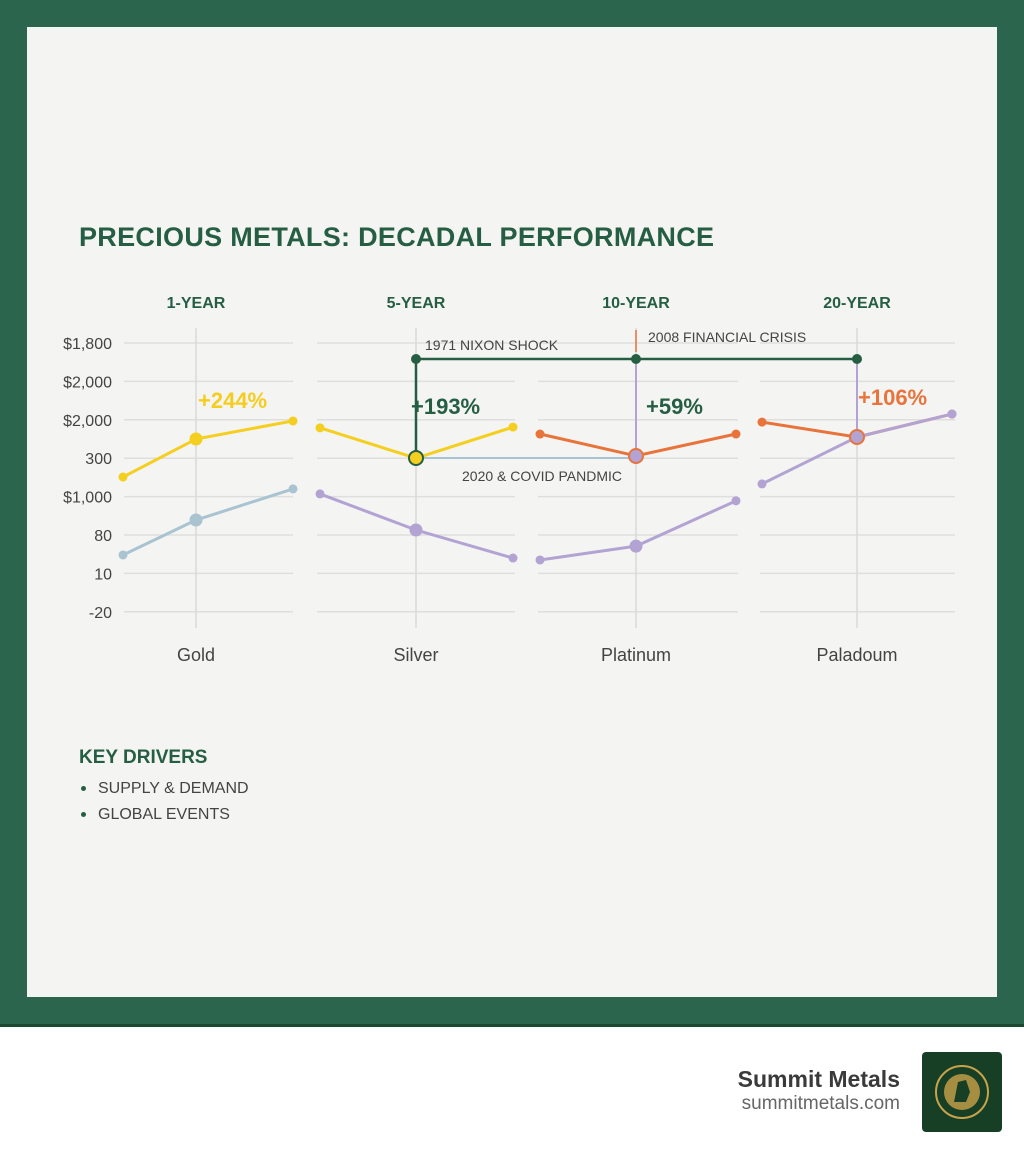 This screenshot has width=1024, height=1154. What do you see at coordinates (818, 1079) in the screenshot?
I see `brand-name: Summit Metals` at bounding box center [818, 1079].